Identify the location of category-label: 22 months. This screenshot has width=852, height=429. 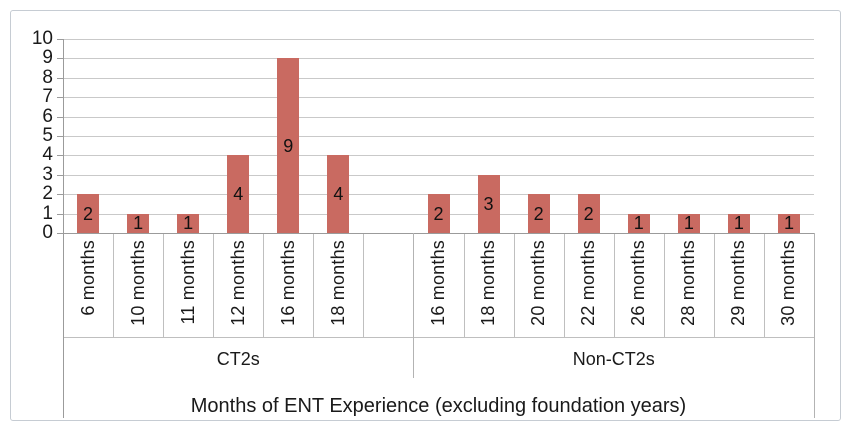
(589, 287).